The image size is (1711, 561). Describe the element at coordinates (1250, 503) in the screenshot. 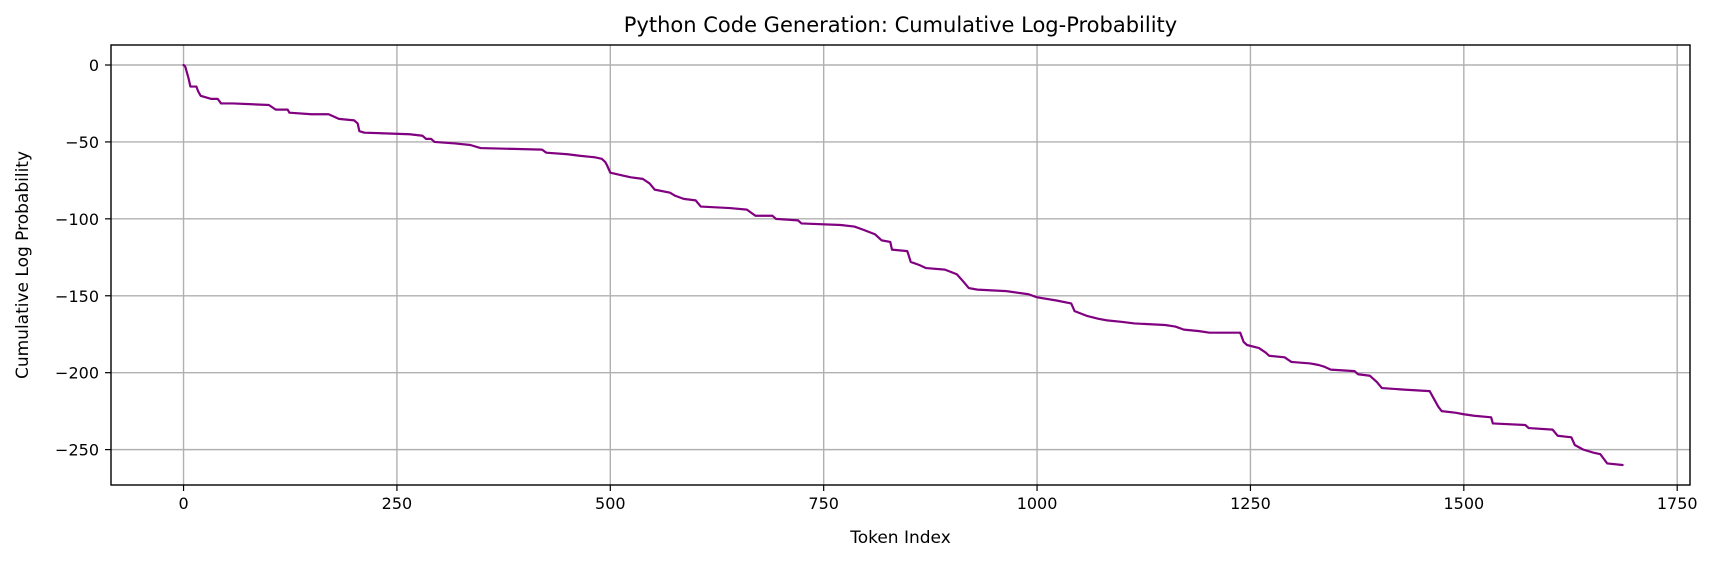

I see `x-tick-label: 1250` at that location.